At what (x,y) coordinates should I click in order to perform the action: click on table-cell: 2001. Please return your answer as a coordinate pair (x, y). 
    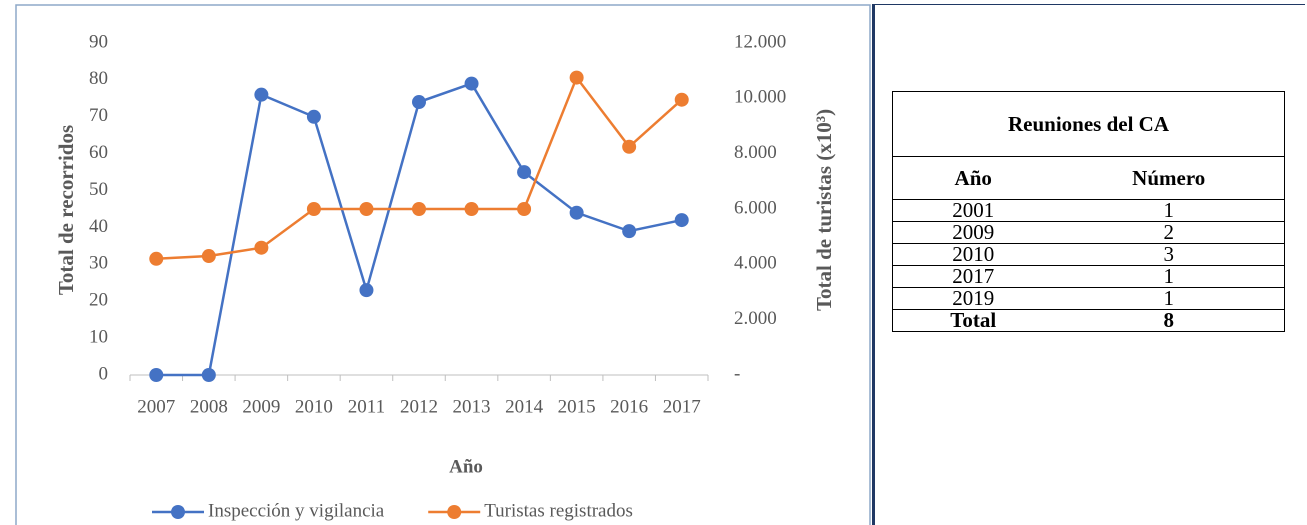
    Looking at the image, I should click on (973, 210).